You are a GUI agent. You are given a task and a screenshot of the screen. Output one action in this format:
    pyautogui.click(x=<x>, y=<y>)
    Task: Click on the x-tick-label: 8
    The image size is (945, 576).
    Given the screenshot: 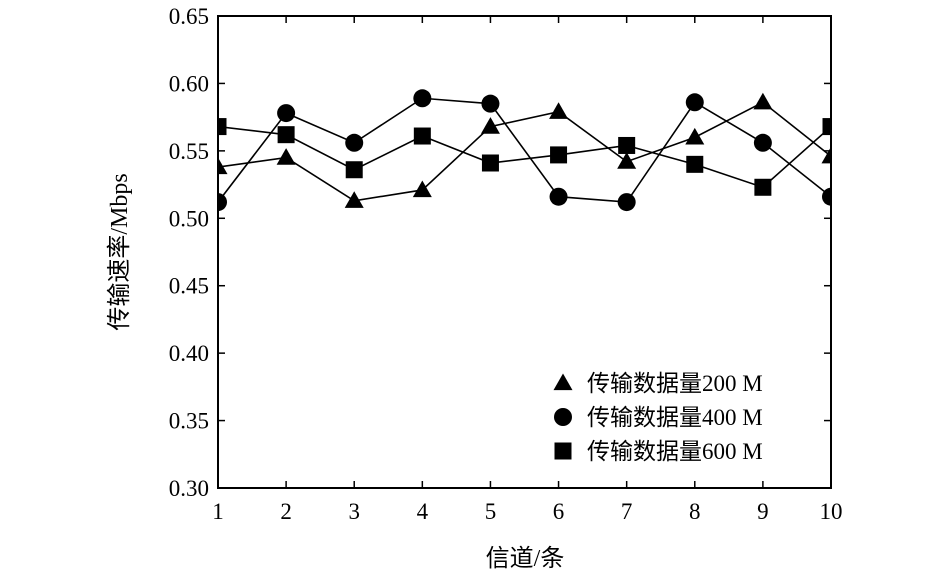 What is the action you would take?
    pyautogui.click(x=695, y=511)
    